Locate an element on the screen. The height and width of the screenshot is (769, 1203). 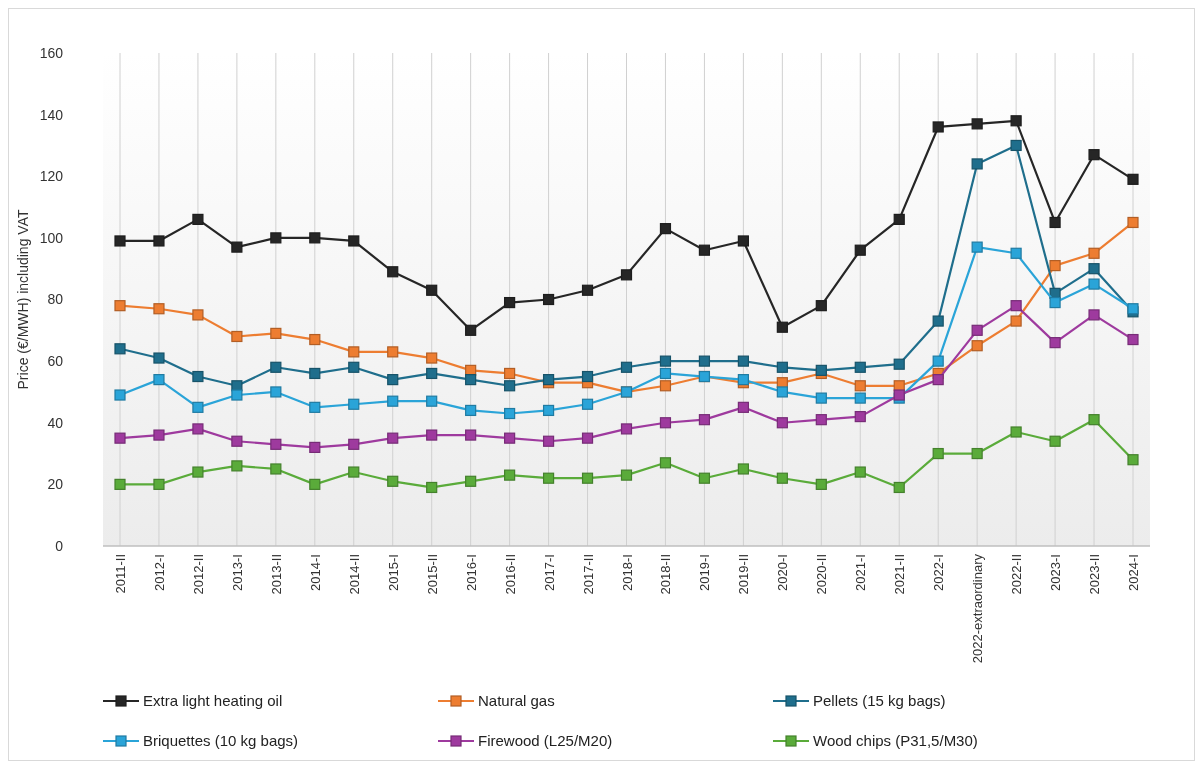
y-tick-label: 100 is located at coordinates (51, 237).